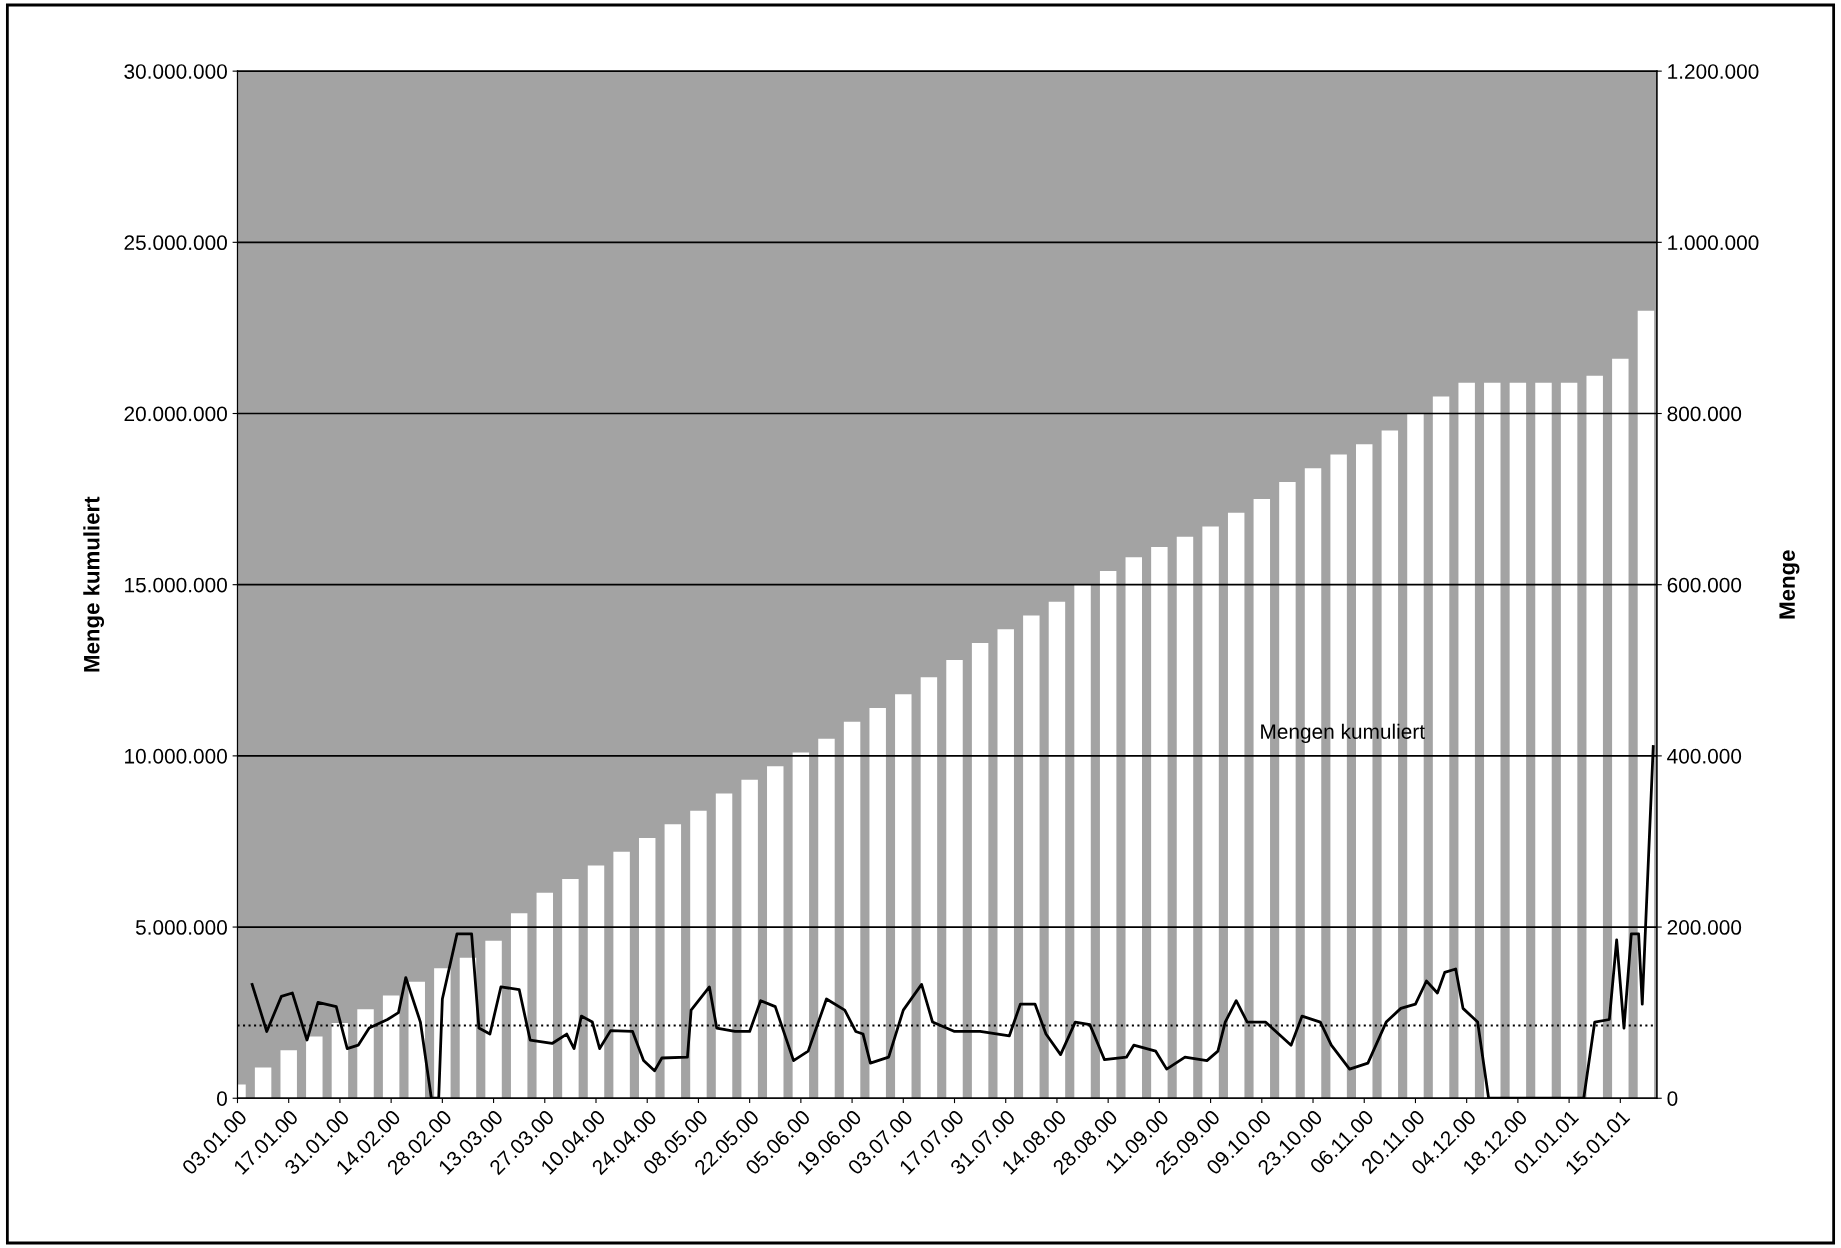 The height and width of the screenshot is (1248, 1841). I want to click on y2-axis-title: Menge, so click(1789, 584).